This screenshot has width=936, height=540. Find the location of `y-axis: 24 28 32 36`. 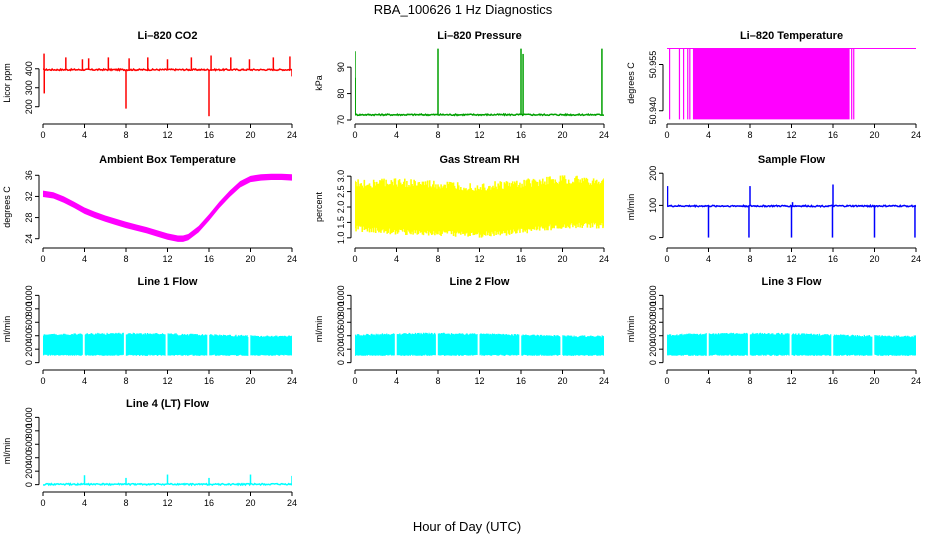

y-axis: 24 28 32 36 is located at coordinates (32, 207).